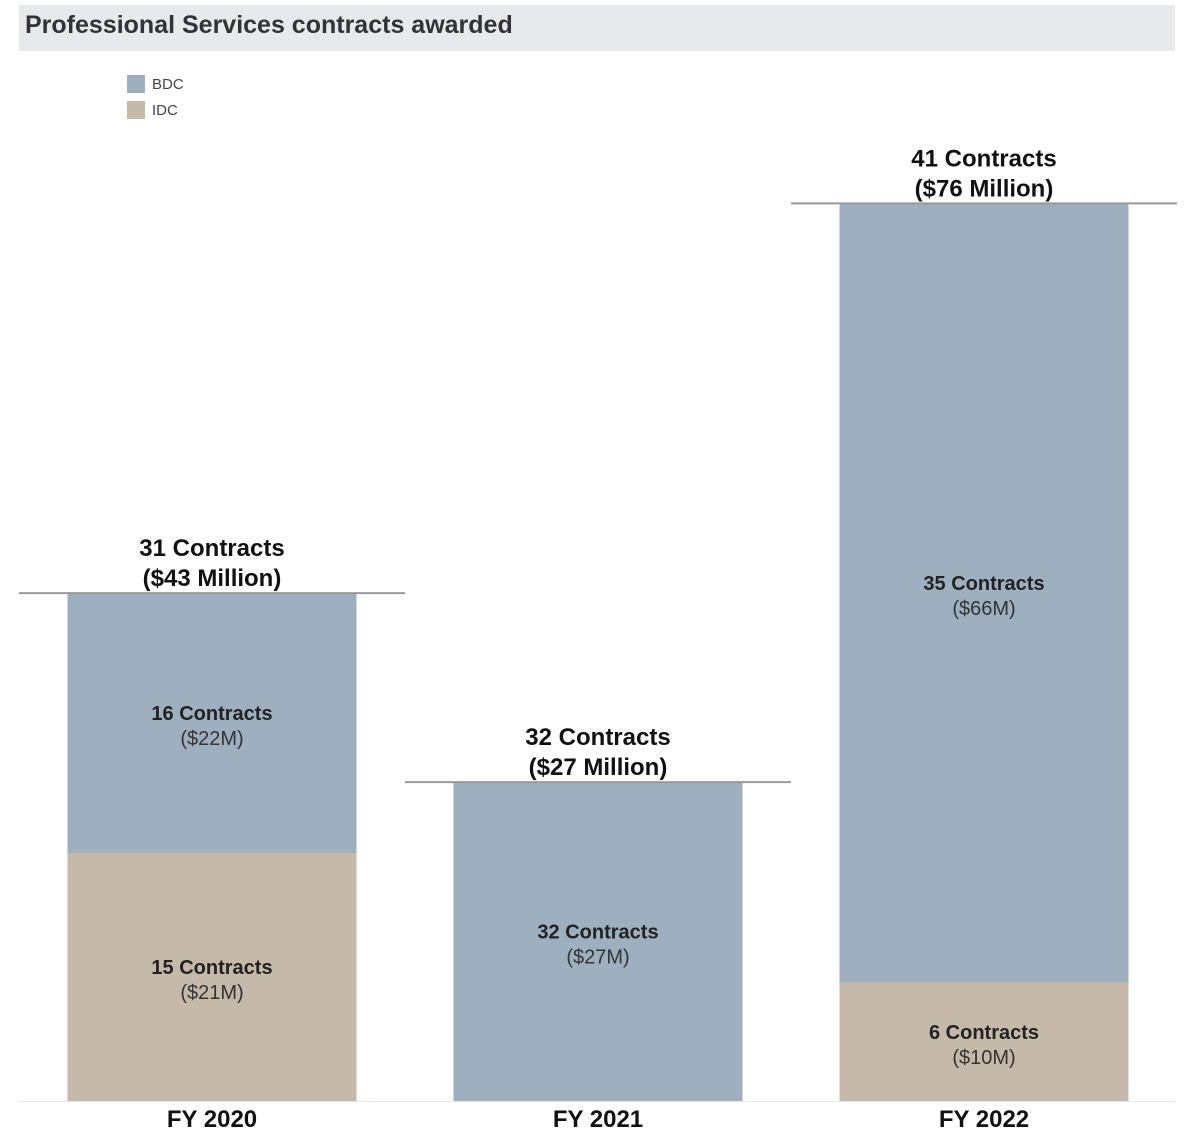 This screenshot has height=1133, width=1185. I want to click on total-label-contracts: 32 Contracts, so click(597, 737).